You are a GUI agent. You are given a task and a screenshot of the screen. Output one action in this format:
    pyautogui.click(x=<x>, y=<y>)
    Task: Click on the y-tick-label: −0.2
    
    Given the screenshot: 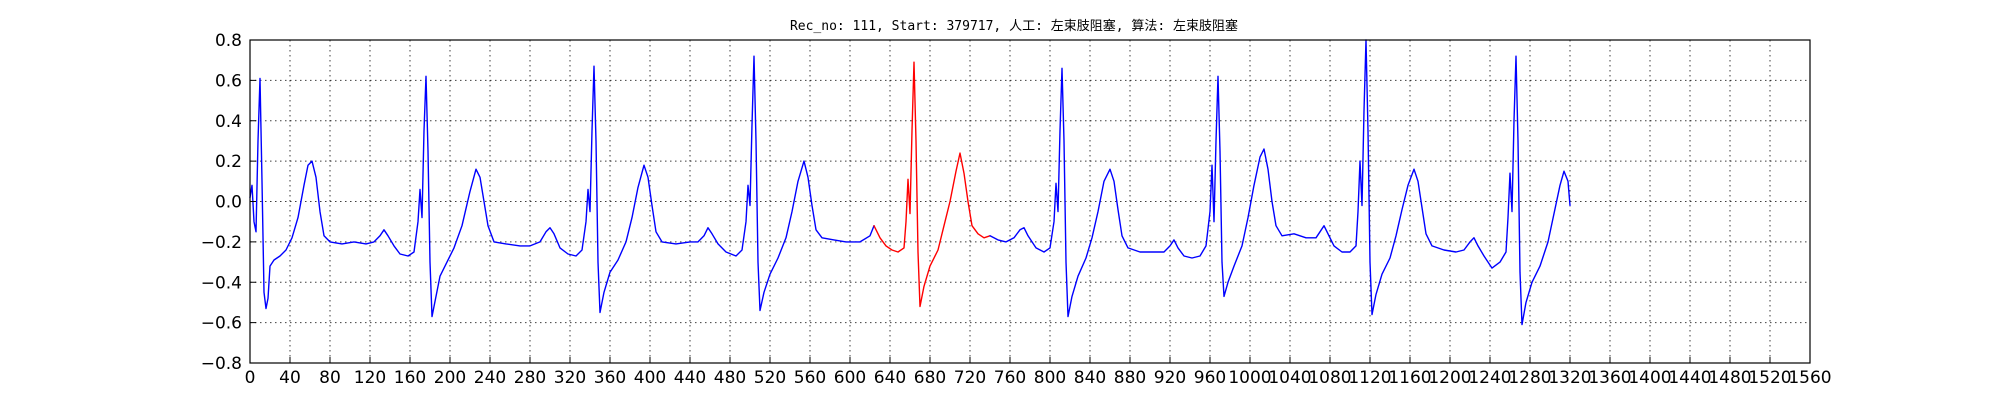 What is the action you would take?
    pyautogui.click(x=221, y=243)
    